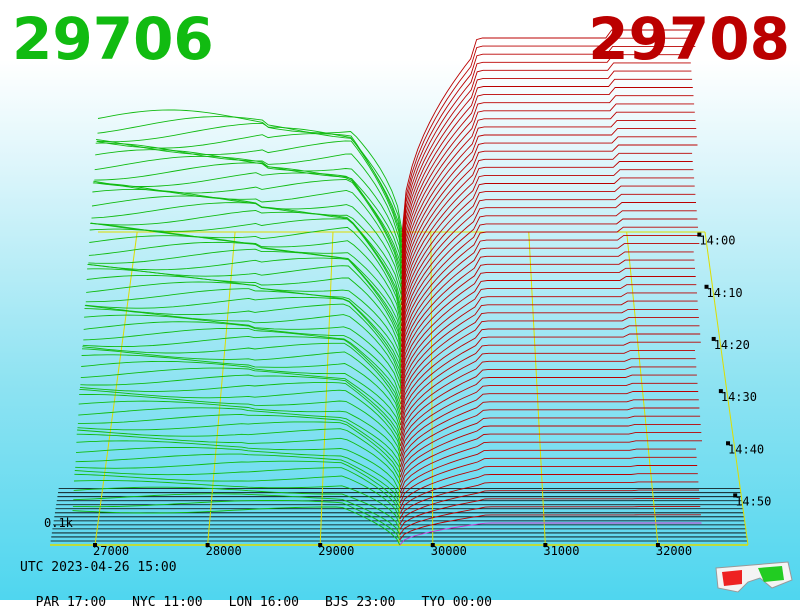 Image resolution: width=800 pixels, height=610 pixels. I want to click on time-tick-label: 14:30, so click(739, 397).